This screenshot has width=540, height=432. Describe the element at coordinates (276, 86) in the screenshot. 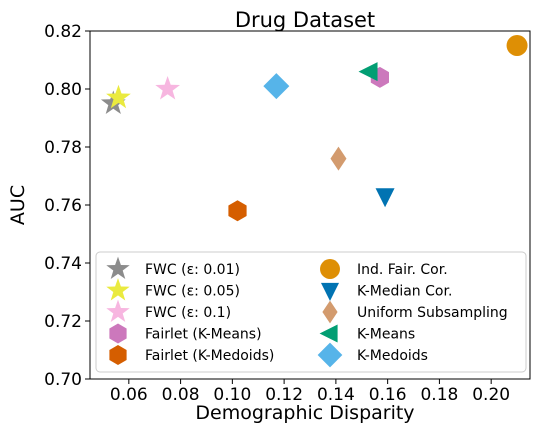

I see `point-k-medoids` at that location.